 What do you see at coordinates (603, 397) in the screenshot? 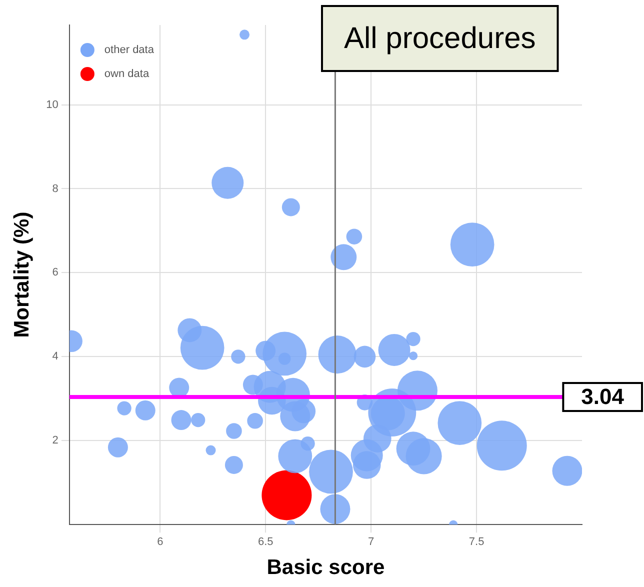
I see `ref-line-label: 3.04` at bounding box center [603, 397].